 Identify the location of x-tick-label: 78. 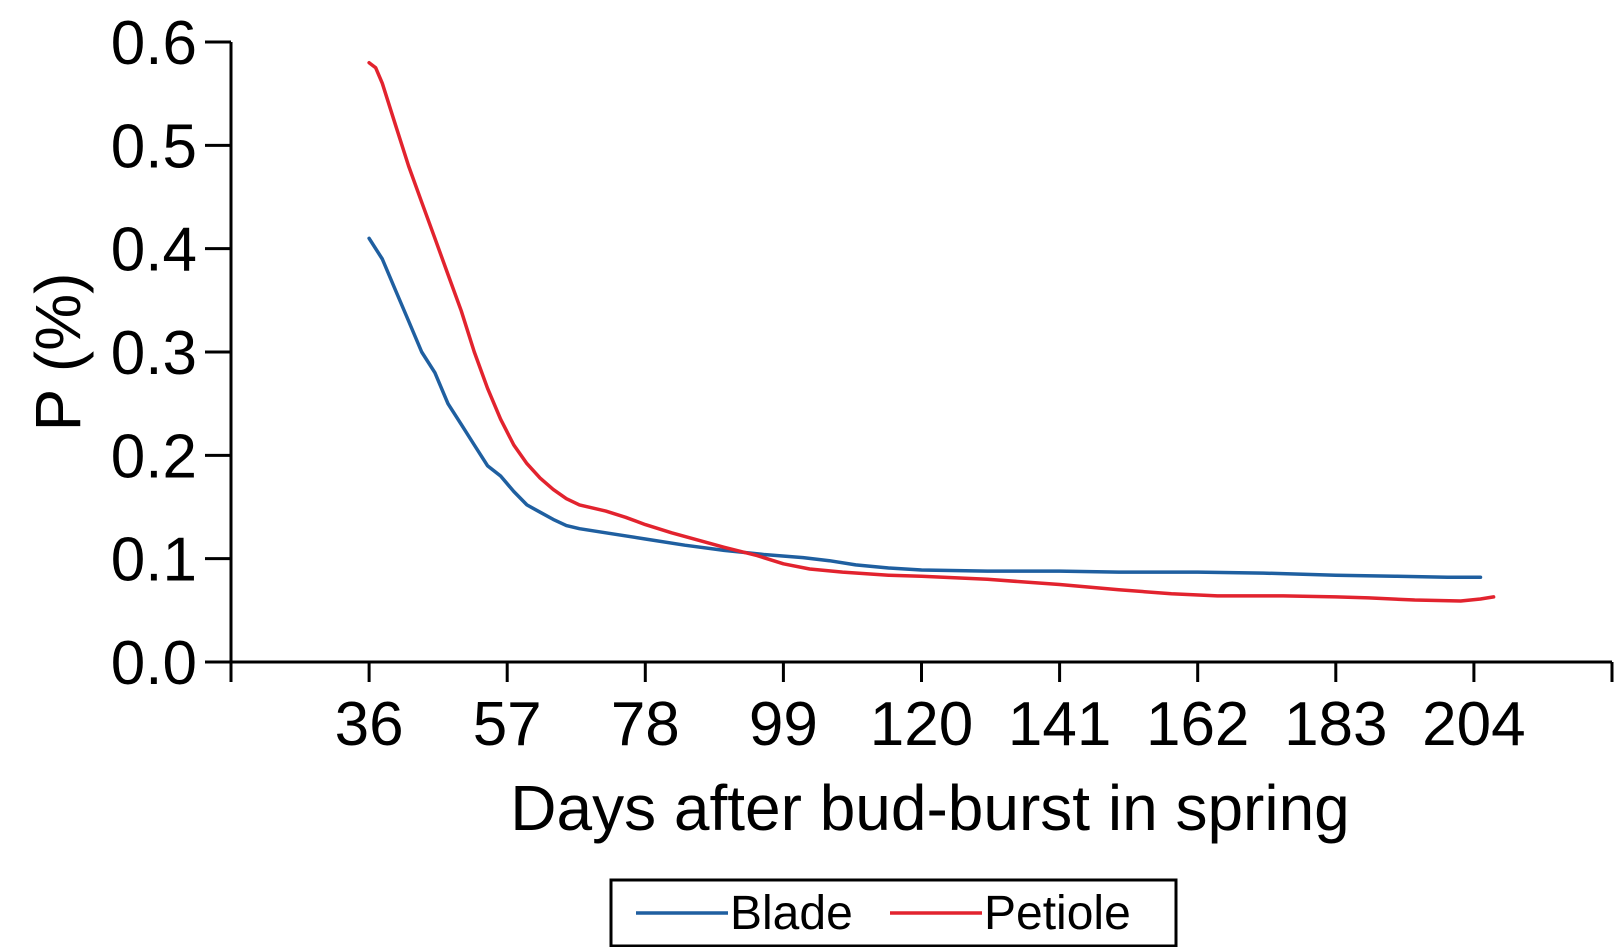
(645, 724).